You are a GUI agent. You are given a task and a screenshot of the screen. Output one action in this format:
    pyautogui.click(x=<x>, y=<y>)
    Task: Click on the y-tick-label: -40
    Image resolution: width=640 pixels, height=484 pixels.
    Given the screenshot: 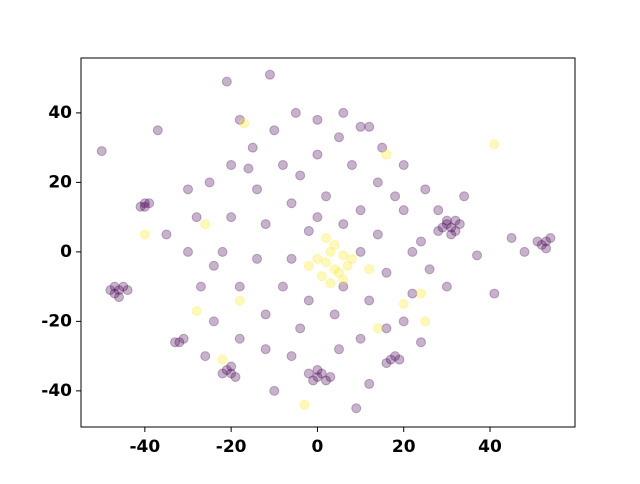 What is the action you would take?
    pyautogui.click(x=56, y=391)
    